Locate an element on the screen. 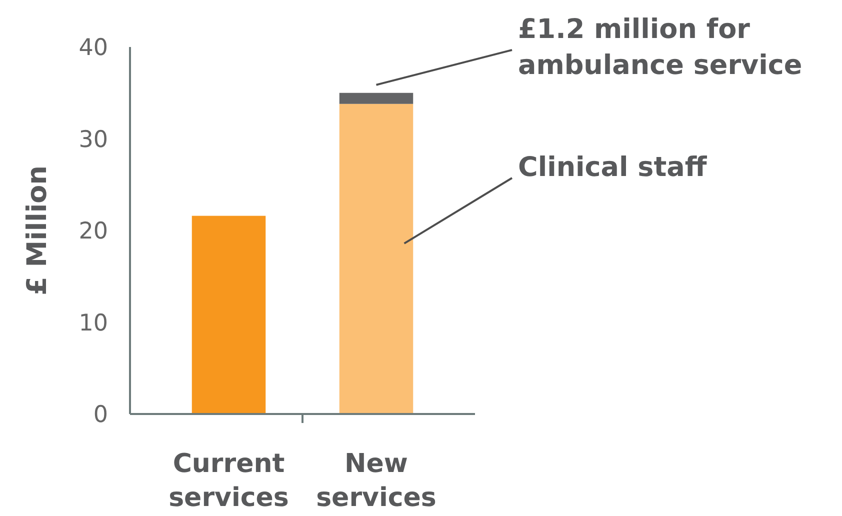 The height and width of the screenshot is (516, 842). text: £1.2 million for ambulance service is located at coordinates (660, 47).